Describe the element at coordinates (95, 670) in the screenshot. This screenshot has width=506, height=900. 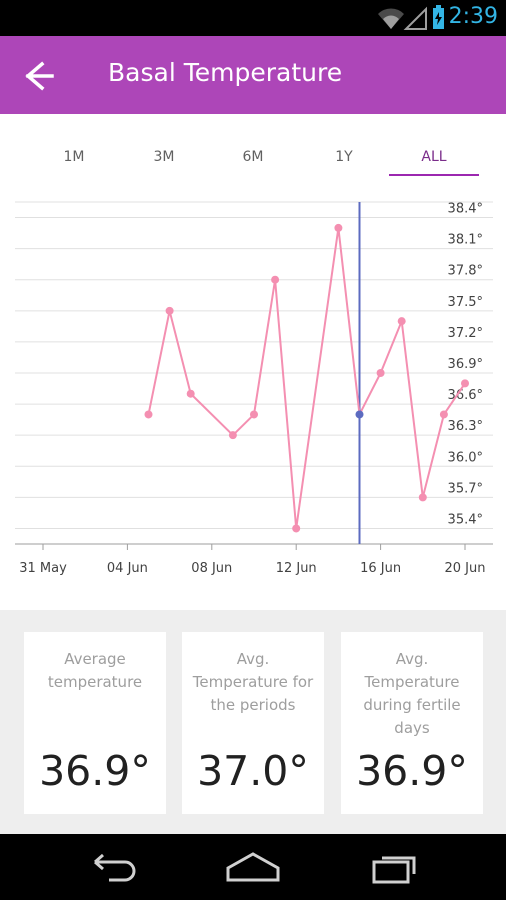
I see `stat-label: Average temperature` at that location.